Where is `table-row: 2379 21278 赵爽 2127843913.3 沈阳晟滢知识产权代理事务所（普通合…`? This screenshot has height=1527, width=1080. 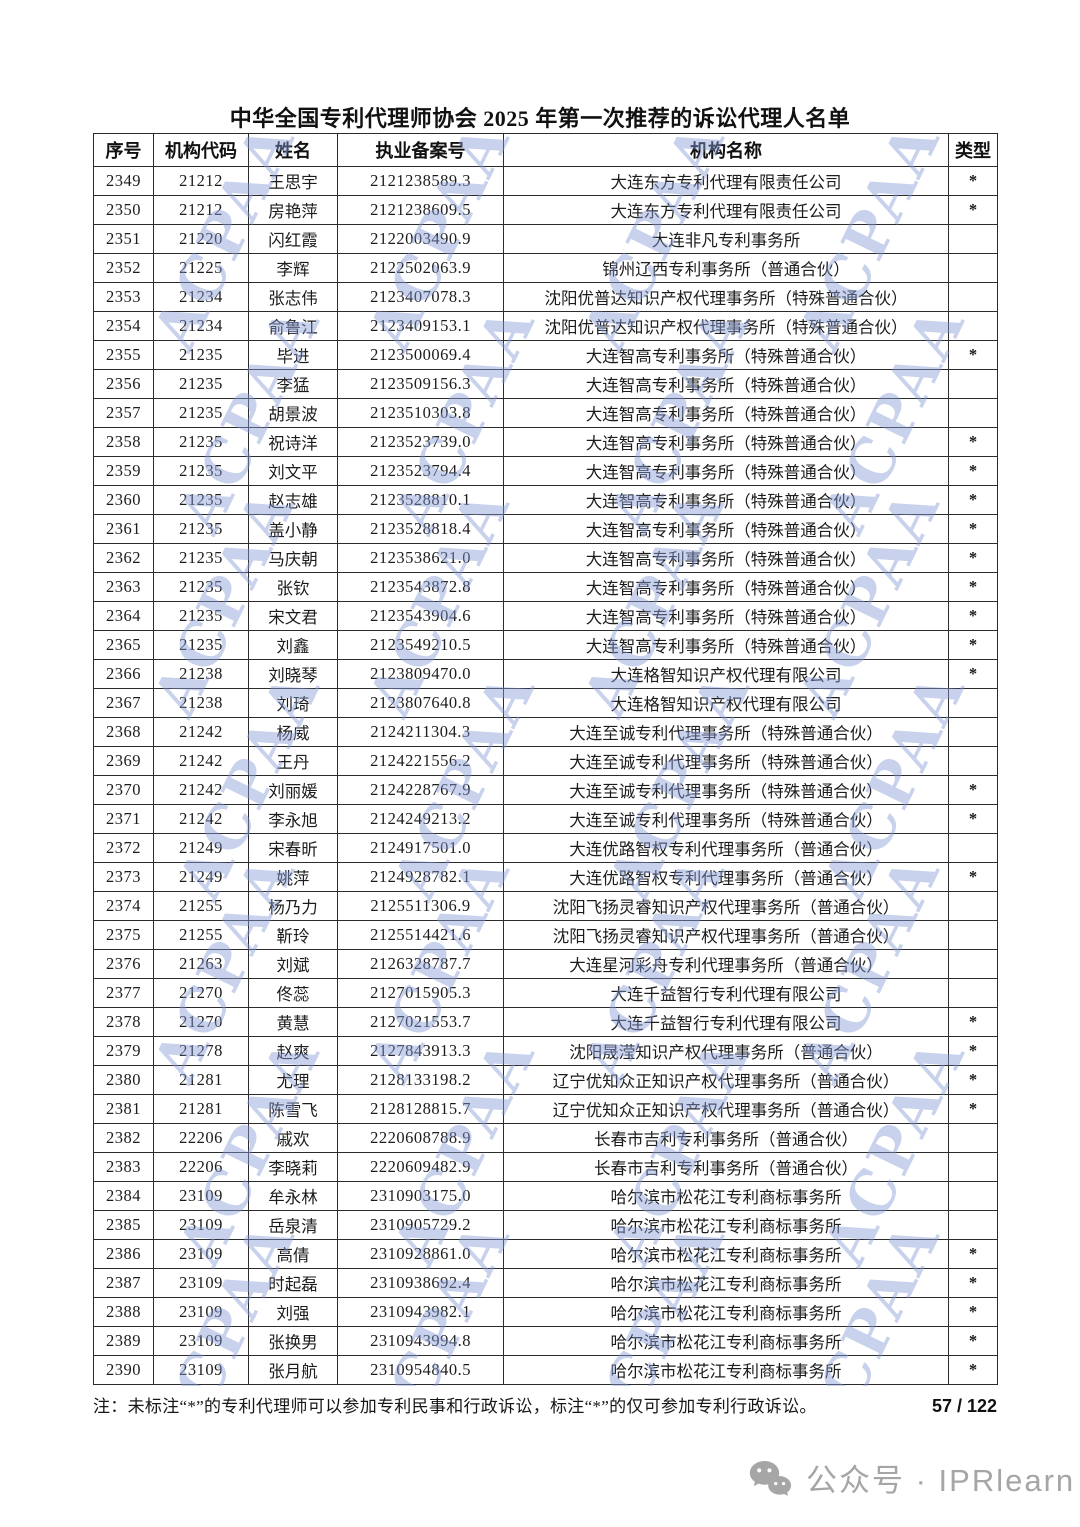
table-row: 2379 21278 赵爽 2127843913.3 沈阳晟滢知识产权代理事务所（普通合… is located at coordinates (545, 1051).